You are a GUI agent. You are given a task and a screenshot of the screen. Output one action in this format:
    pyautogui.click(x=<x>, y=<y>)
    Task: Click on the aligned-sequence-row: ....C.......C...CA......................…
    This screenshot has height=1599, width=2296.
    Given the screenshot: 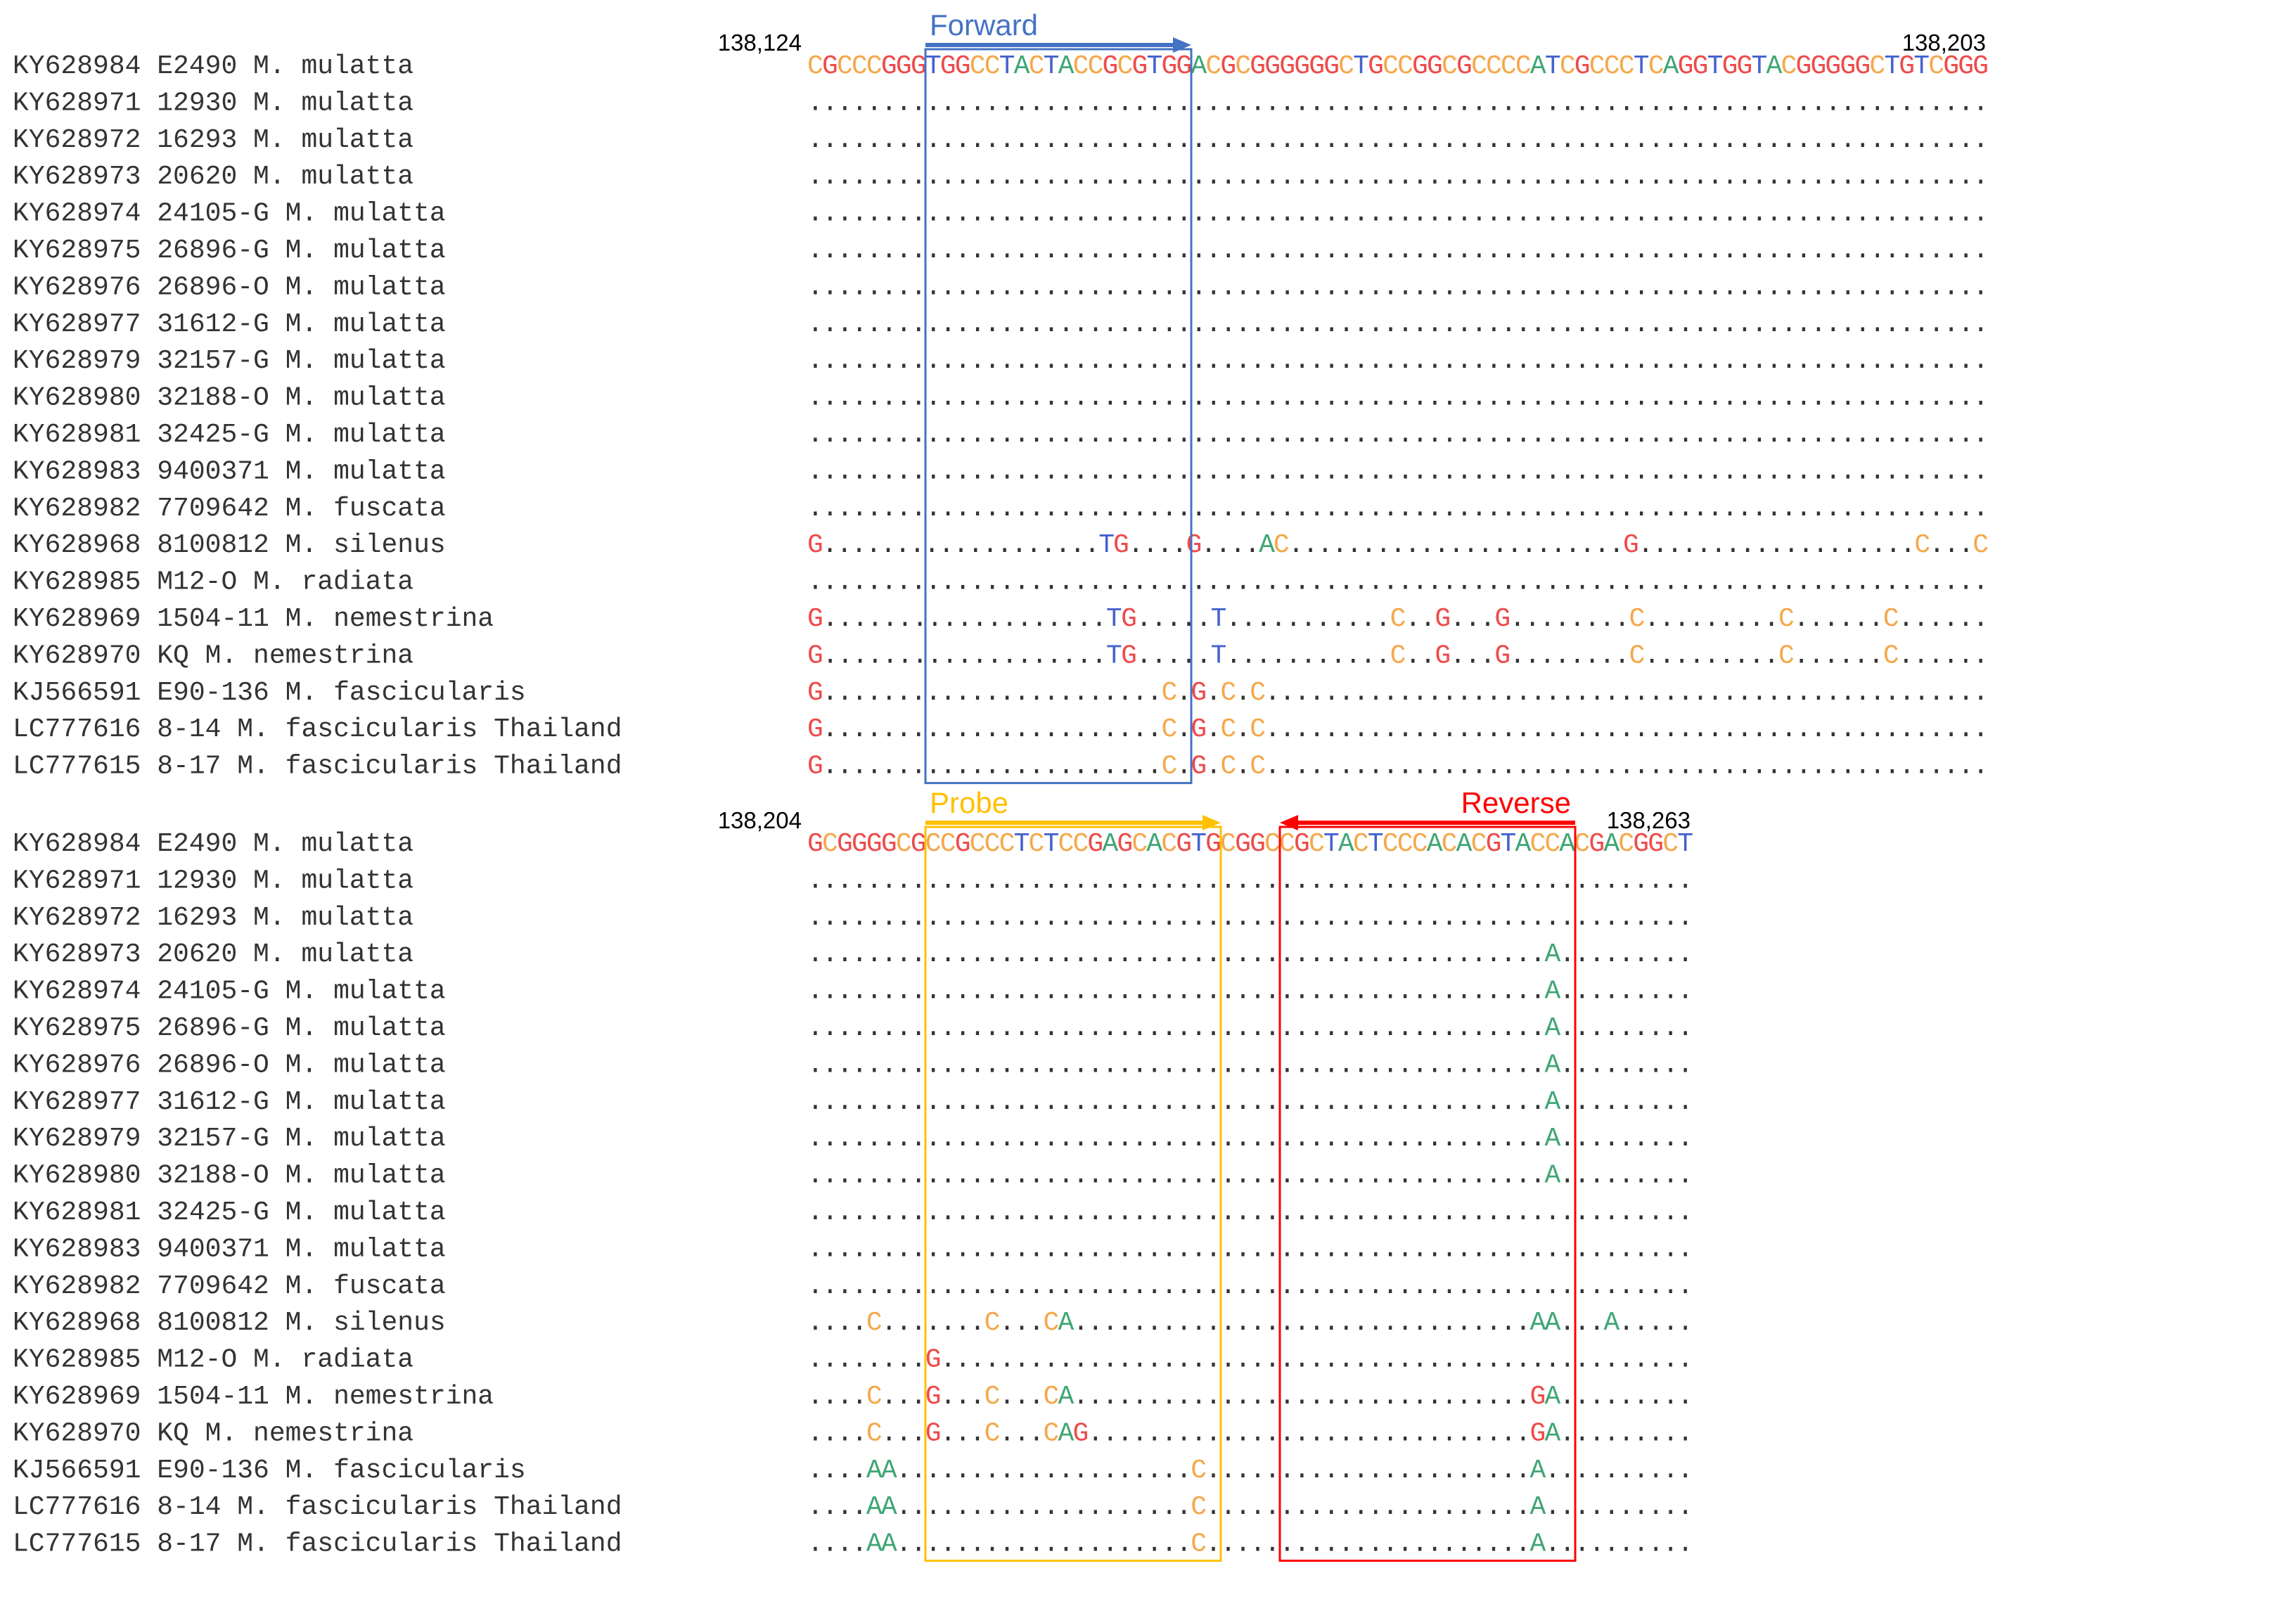 What is the action you would take?
    pyautogui.click(x=1250, y=1323)
    